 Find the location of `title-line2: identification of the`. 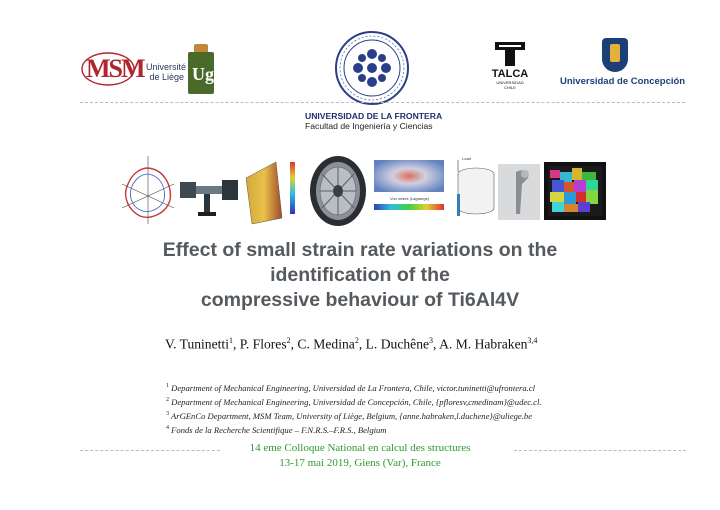

title-line2: identification of the is located at coordinates (360, 275).